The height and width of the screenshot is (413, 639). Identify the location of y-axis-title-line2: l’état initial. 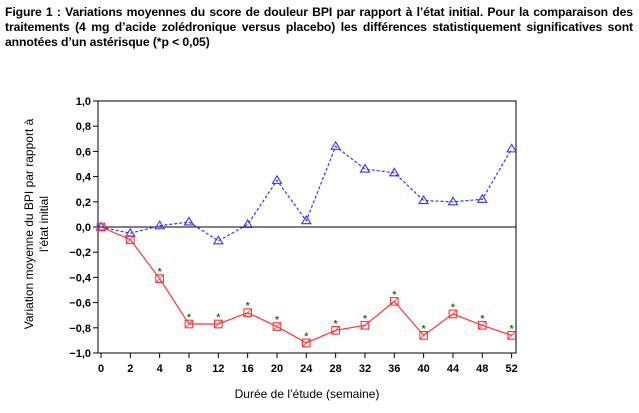
(44, 224).